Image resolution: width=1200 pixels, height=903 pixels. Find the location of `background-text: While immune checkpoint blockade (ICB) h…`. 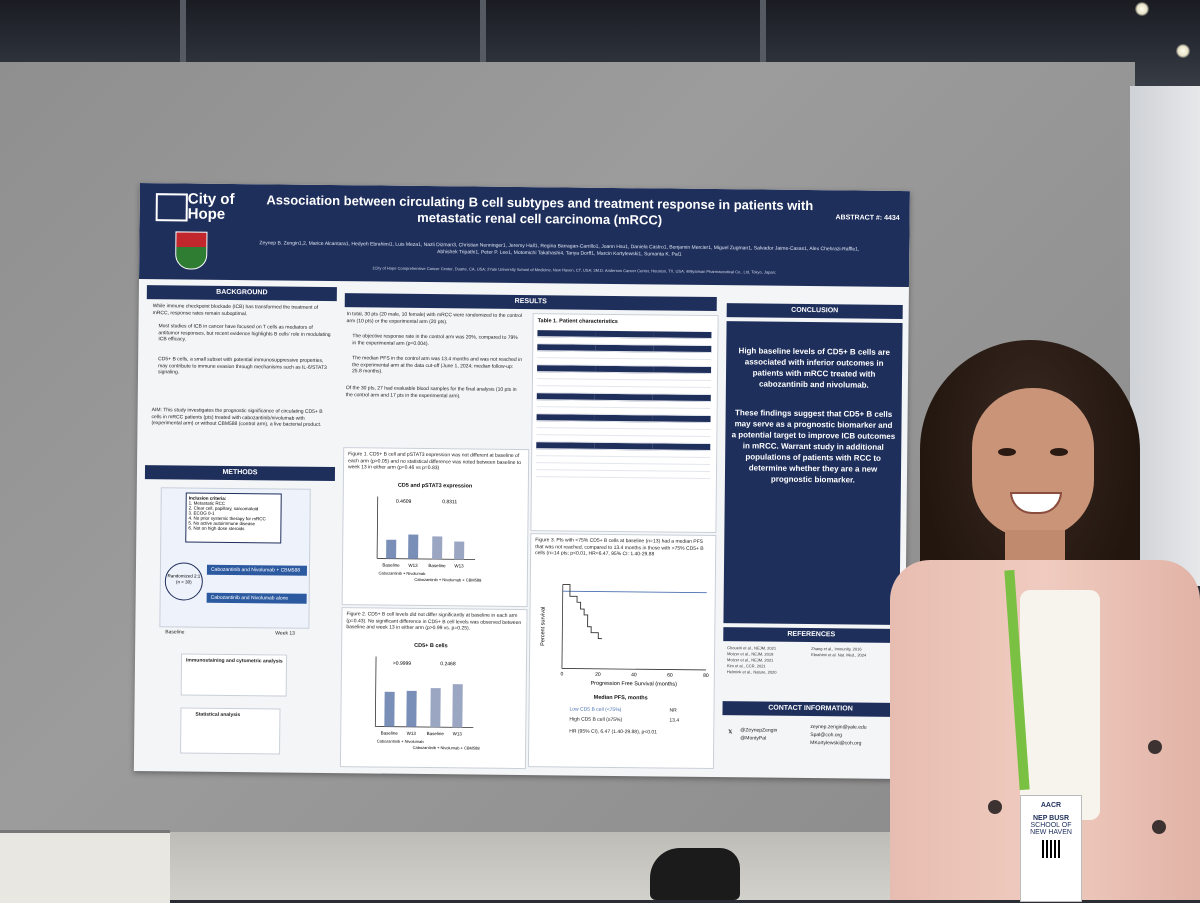

background-text: While immune checkpoint blockade (ICB) h… is located at coordinates (235, 310).